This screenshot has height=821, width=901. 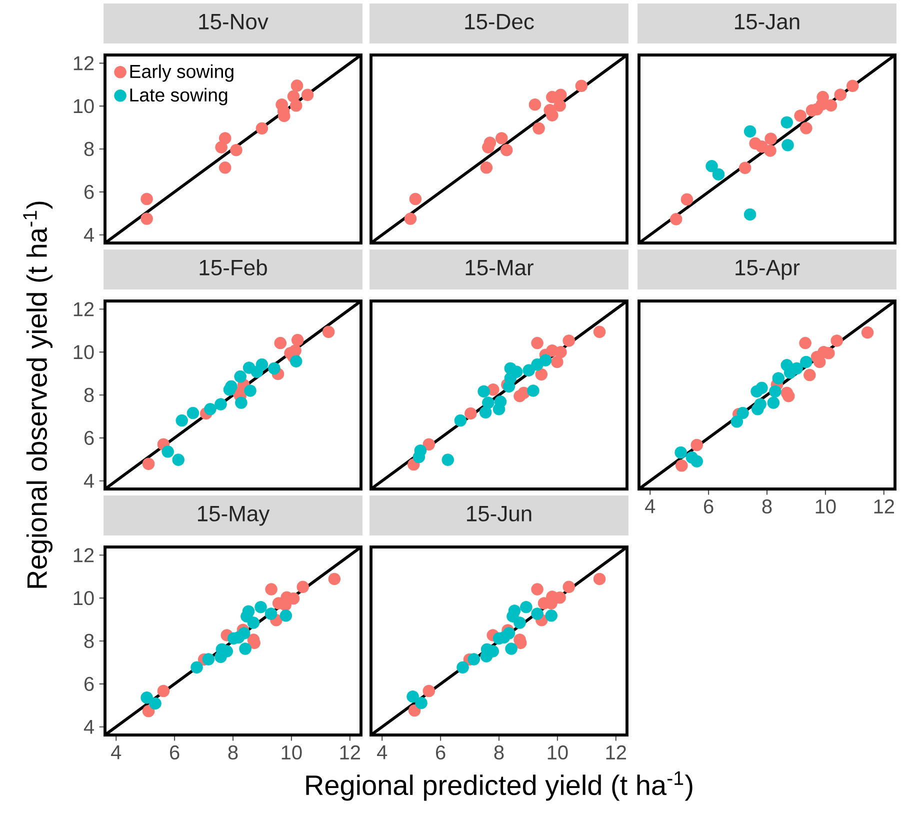 I want to click on chart-title: 15-Feb, so click(x=233, y=267).